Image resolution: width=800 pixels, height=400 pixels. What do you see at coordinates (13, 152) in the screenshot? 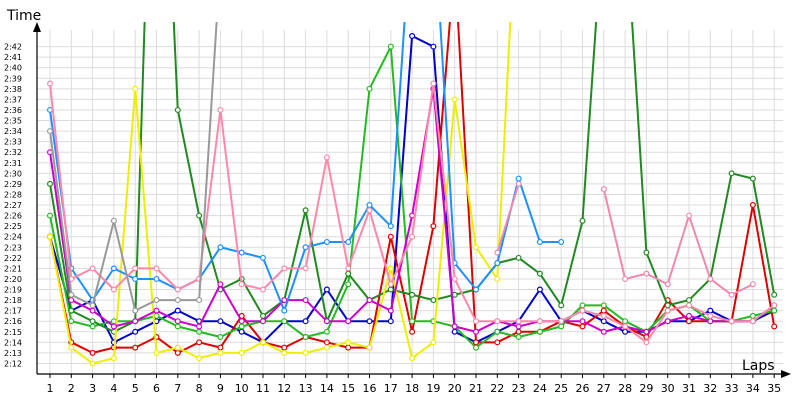
I see `y-tick-label: 2:32` at bounding box center [13, 152].